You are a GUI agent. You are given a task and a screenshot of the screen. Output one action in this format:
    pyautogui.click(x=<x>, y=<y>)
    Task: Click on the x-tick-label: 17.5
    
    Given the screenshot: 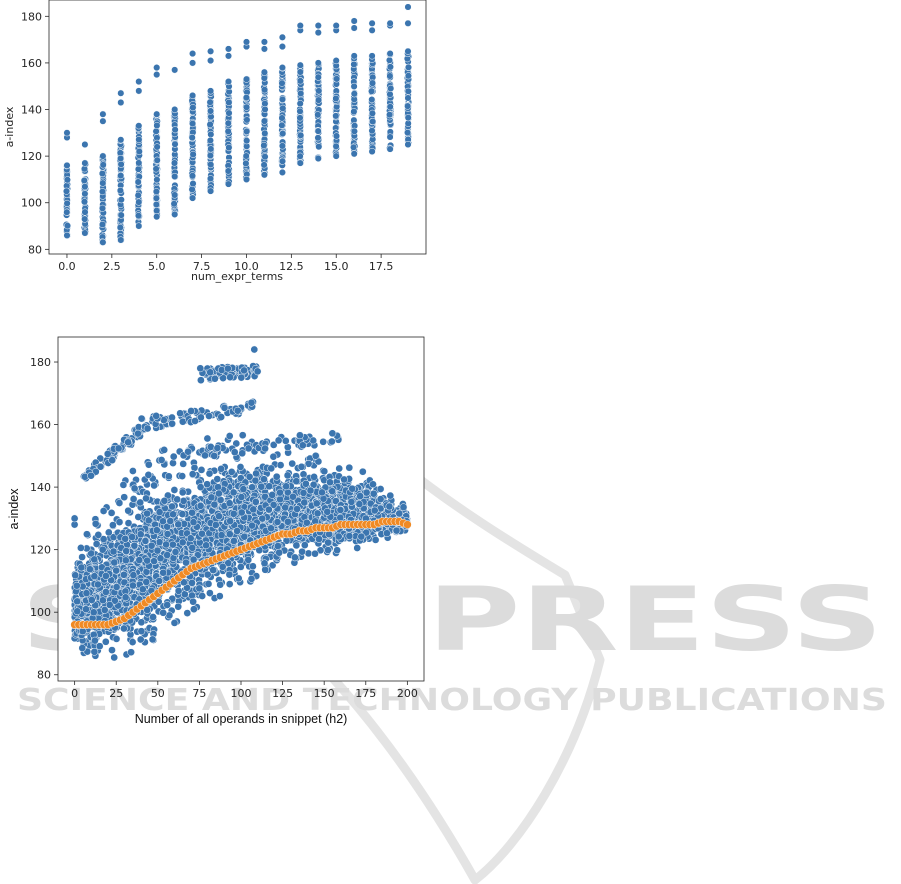 What is the action you would take?
    pyautogui.click(x=381, y=266)
    